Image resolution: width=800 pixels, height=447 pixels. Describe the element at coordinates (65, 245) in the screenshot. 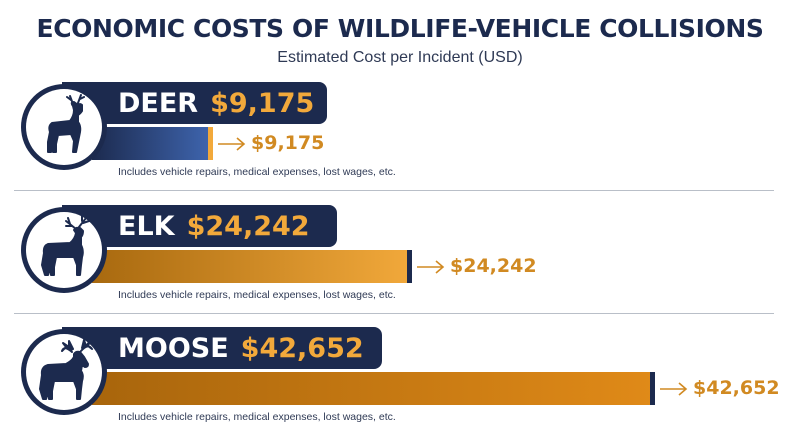

I see `elk-icon` at that location.